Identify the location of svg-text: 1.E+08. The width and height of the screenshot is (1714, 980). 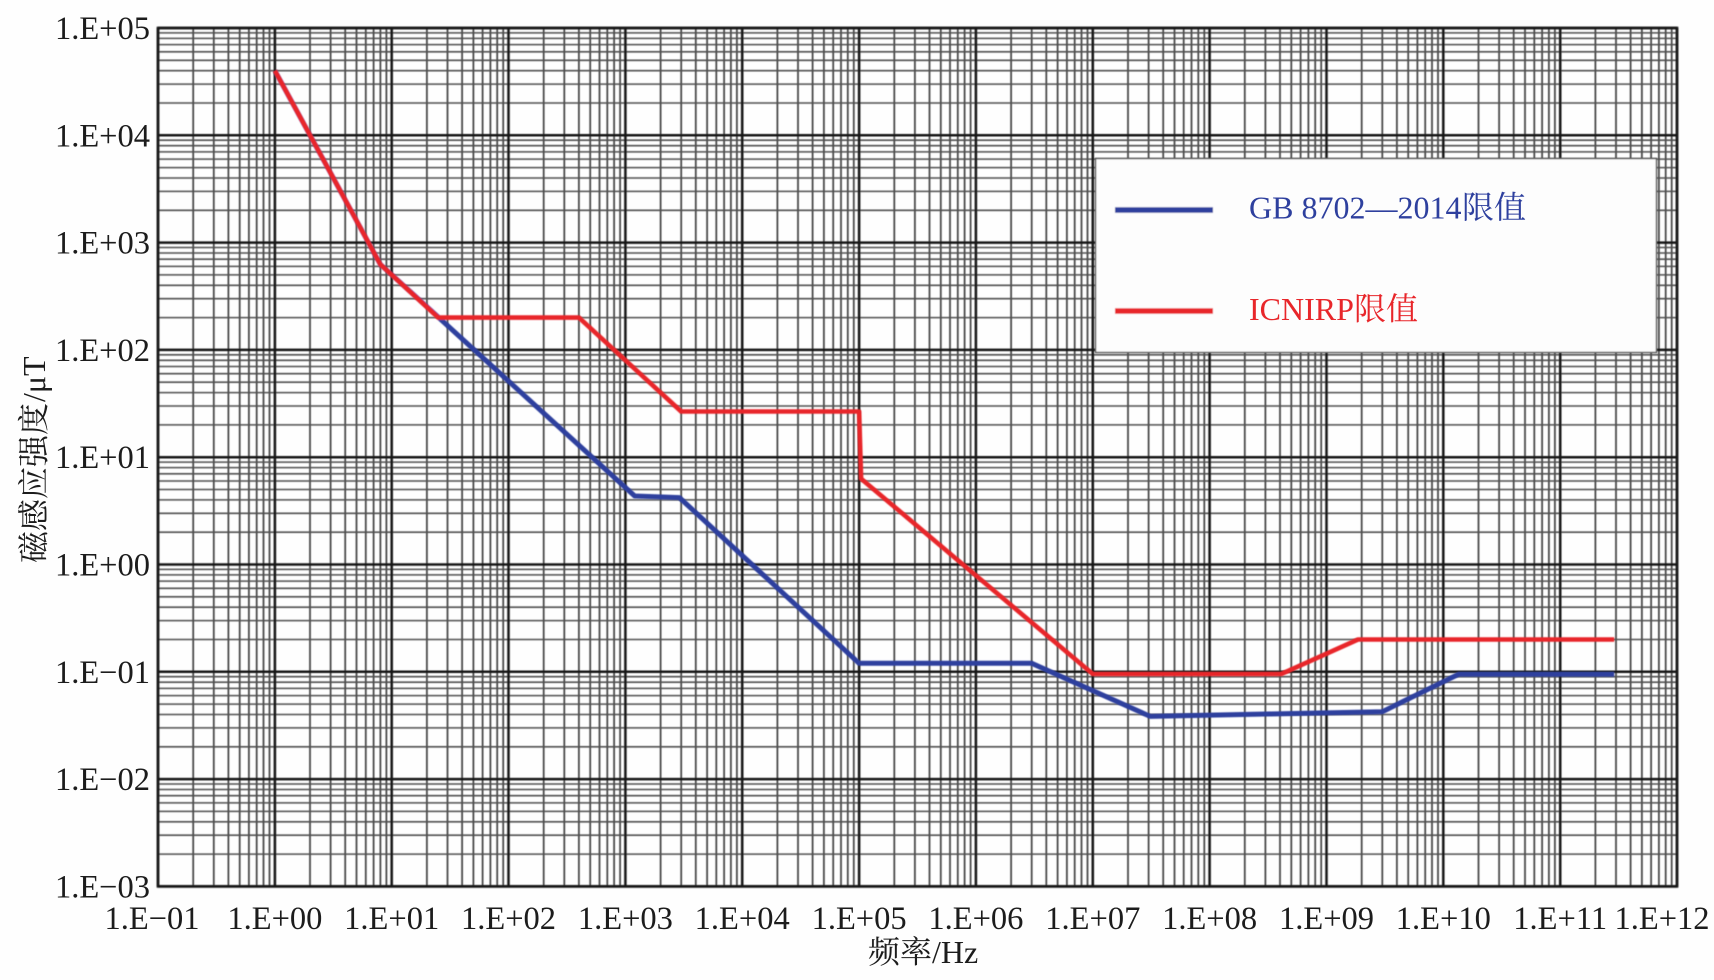
(1209, 919).